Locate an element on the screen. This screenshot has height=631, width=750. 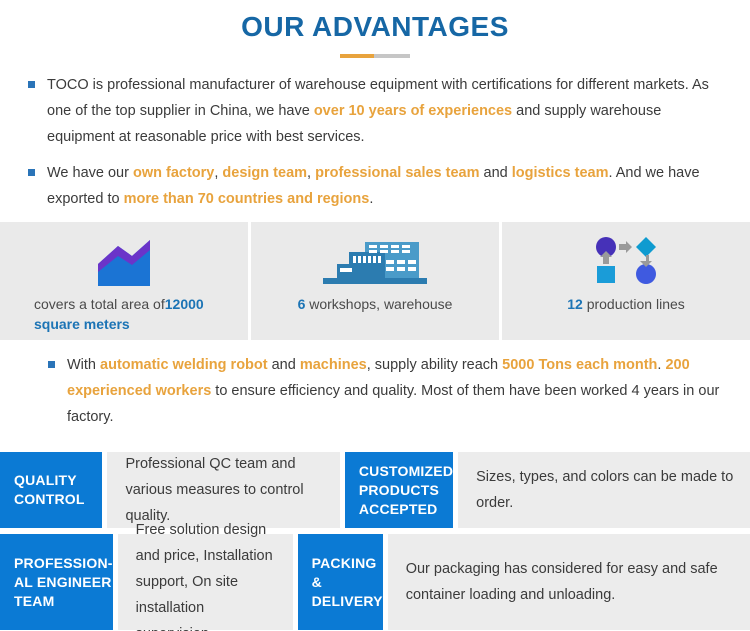
stat-production-lines-label: 12 production lines is located at coordinates (626, 301).